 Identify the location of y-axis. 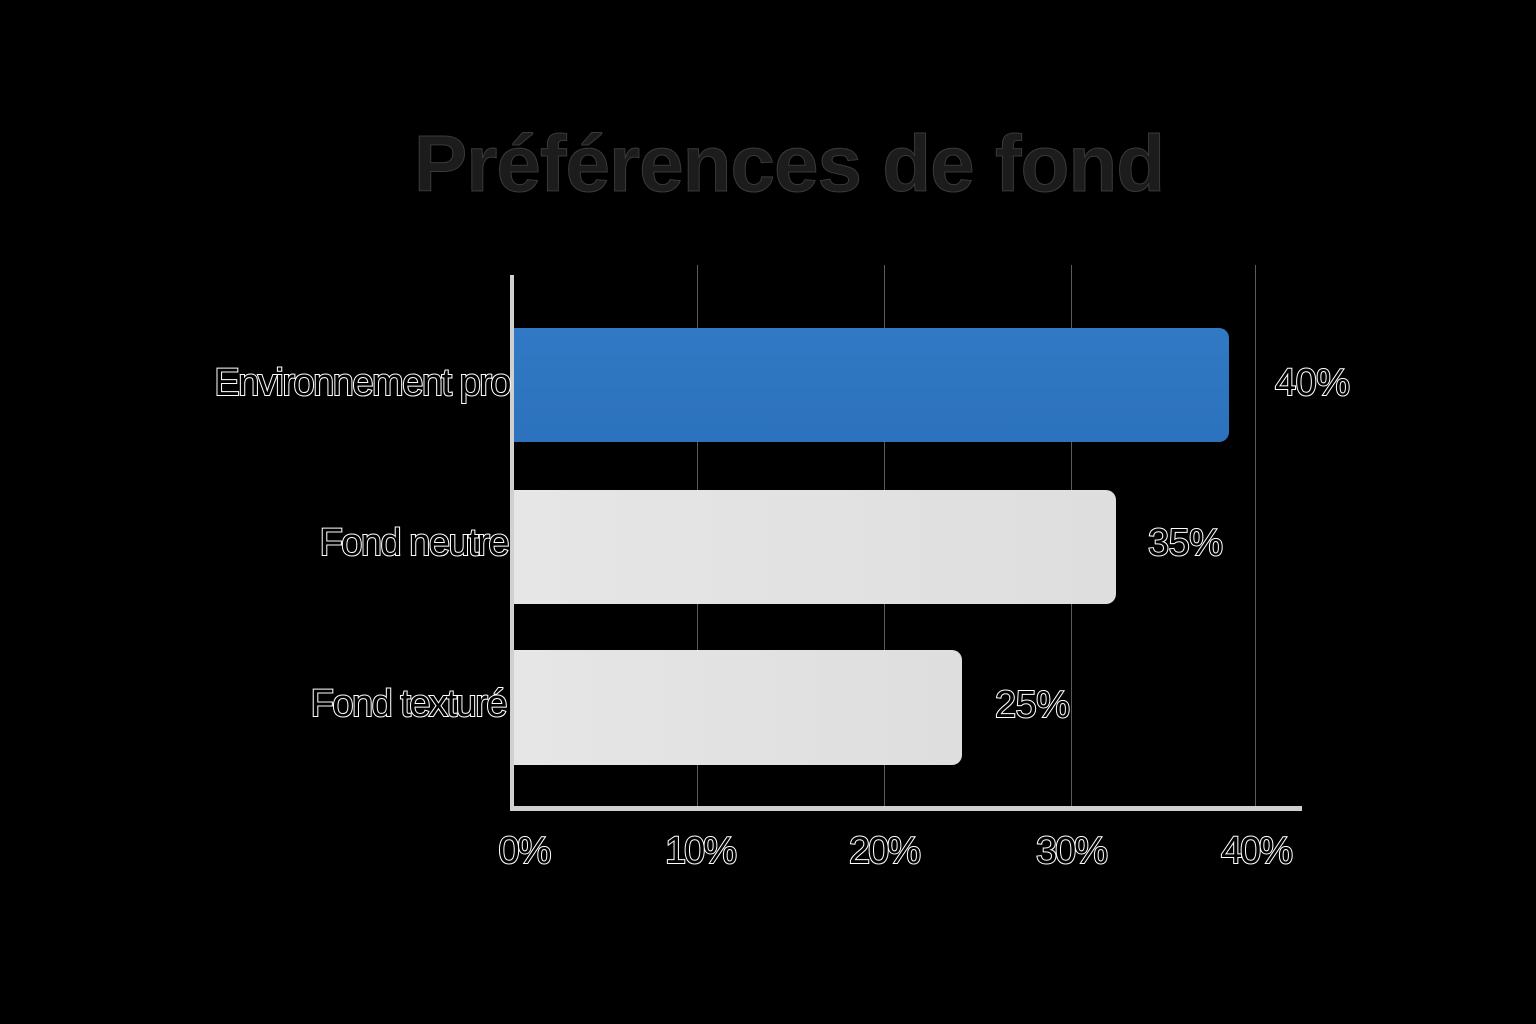
(512, 543).